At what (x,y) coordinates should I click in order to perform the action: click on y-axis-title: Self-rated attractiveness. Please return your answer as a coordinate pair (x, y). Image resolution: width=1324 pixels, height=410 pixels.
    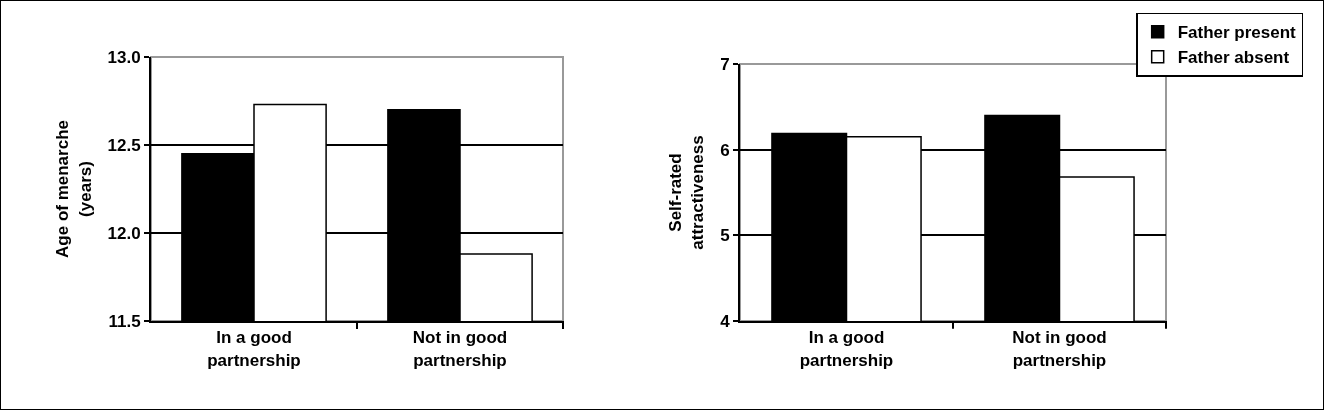
    Looking at the image, I should click on (687, 192).